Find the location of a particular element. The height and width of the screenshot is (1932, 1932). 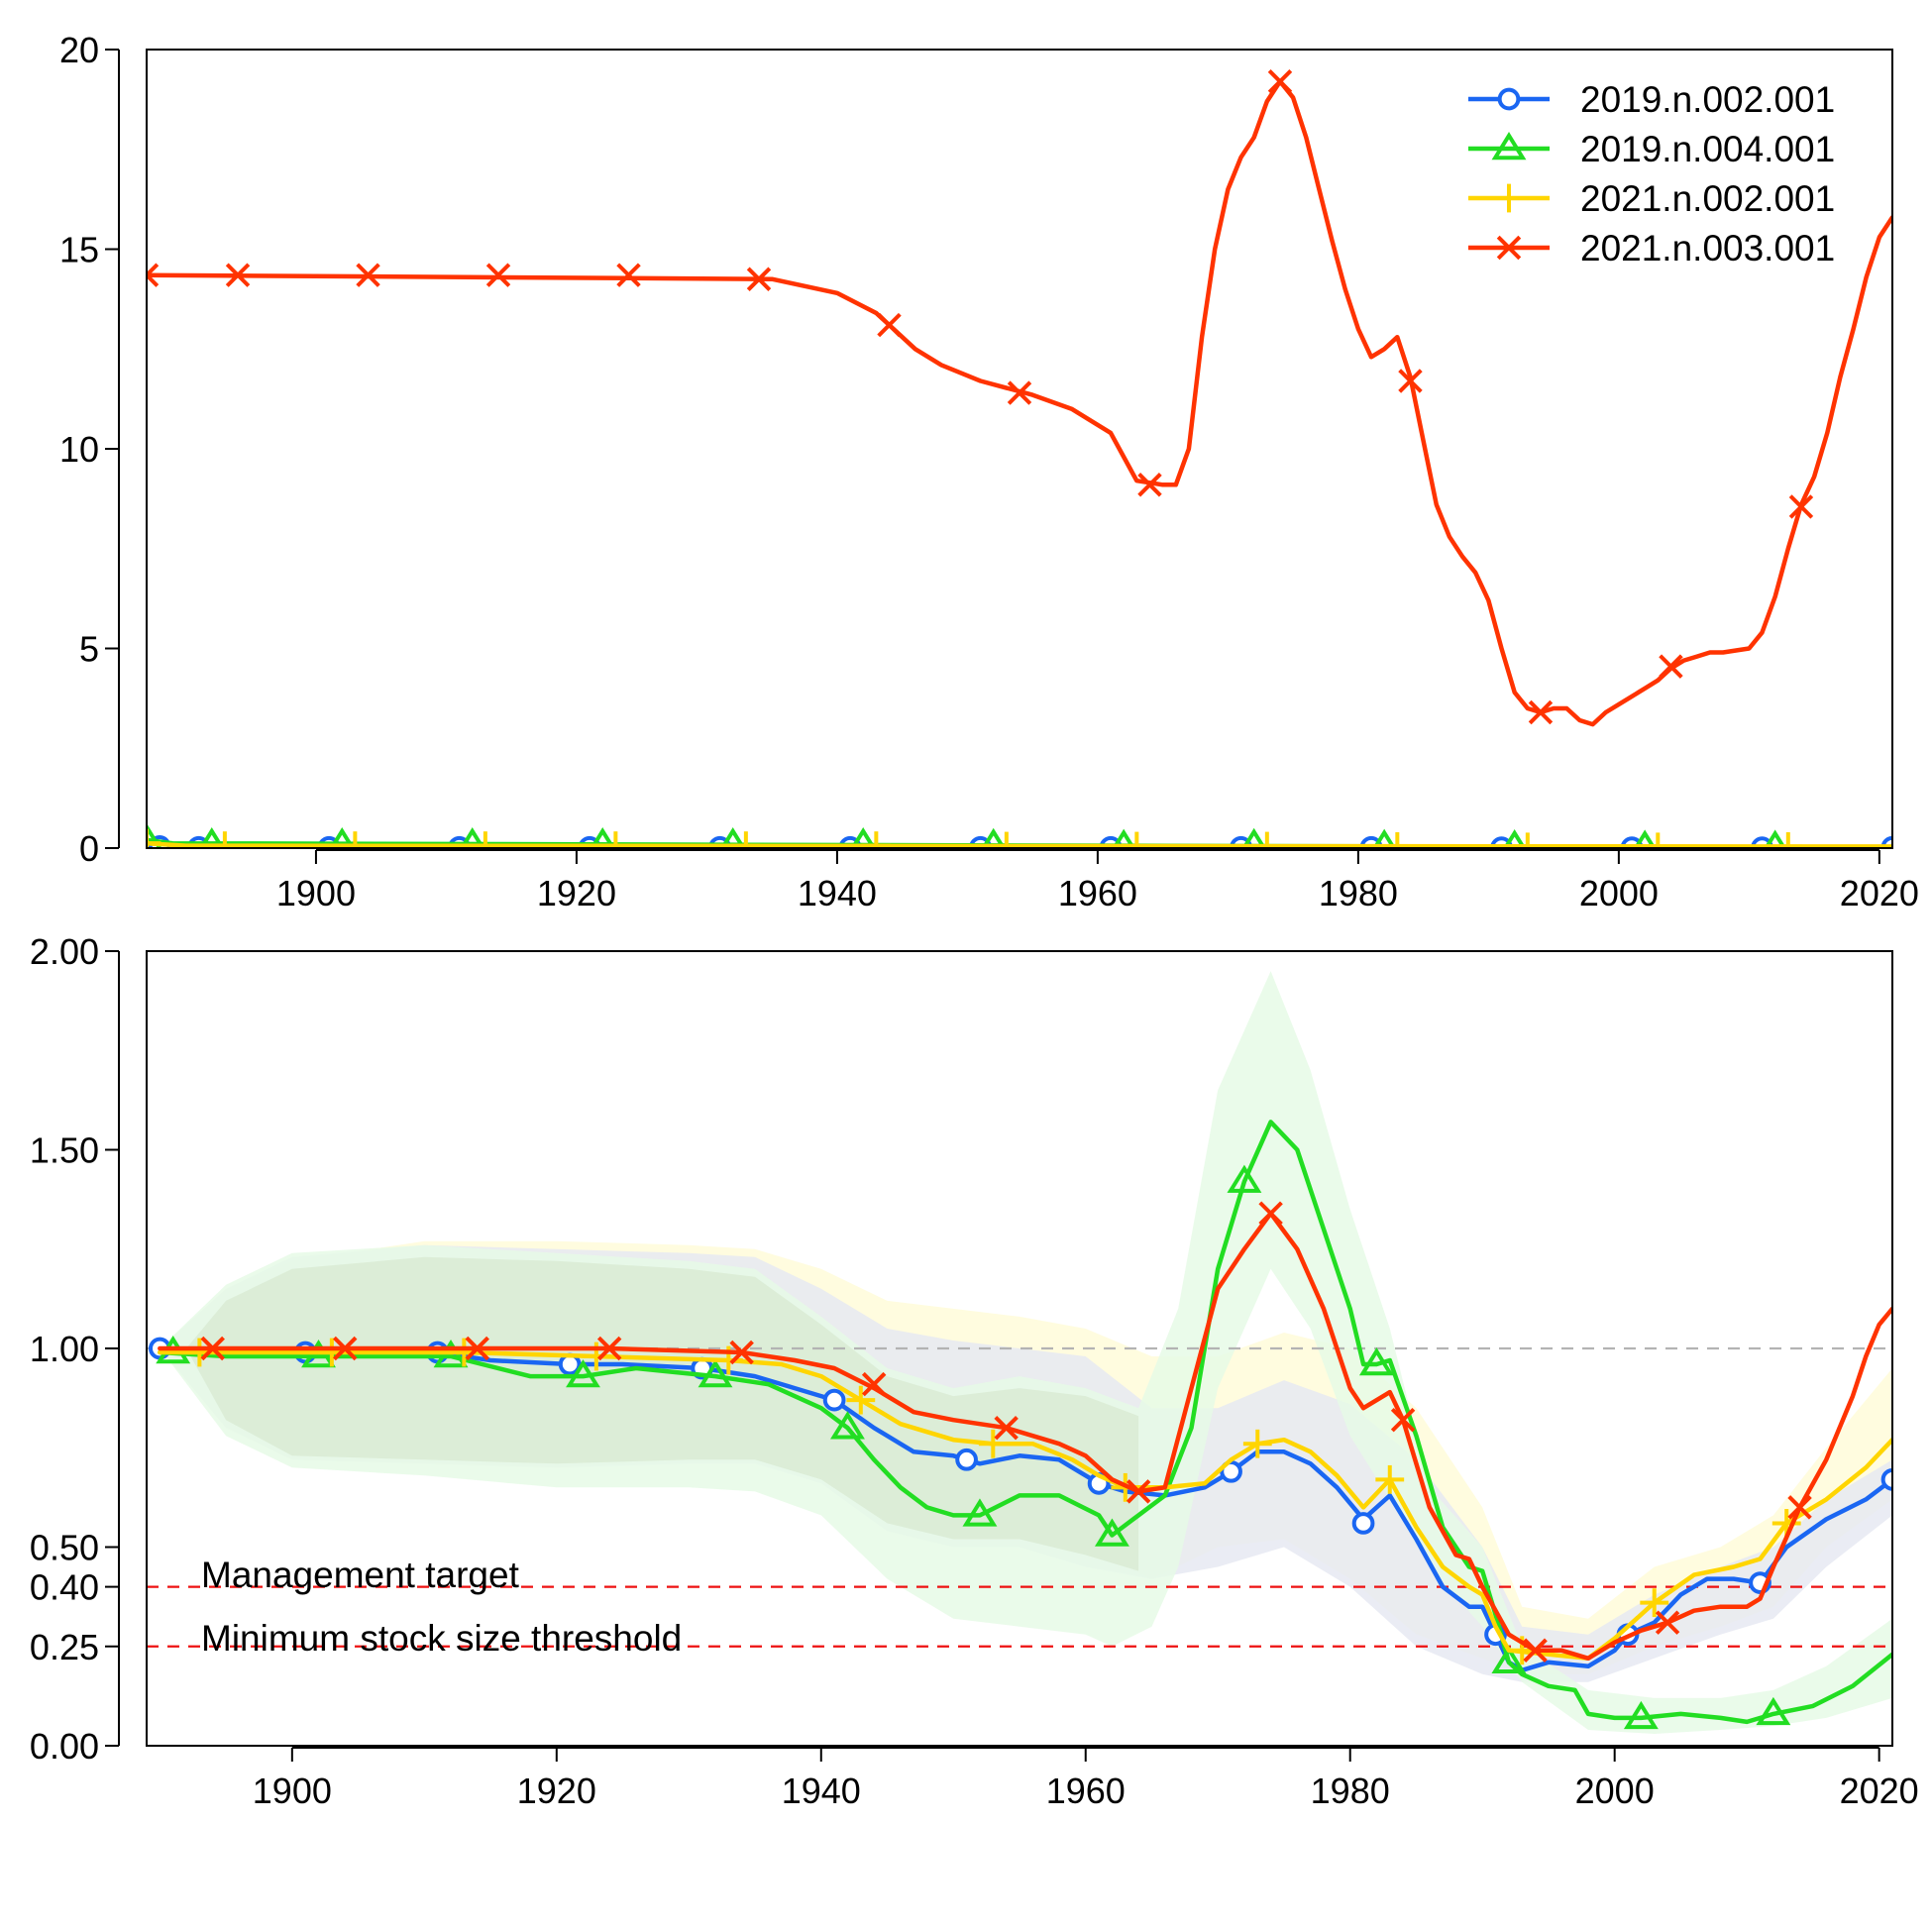

bottom-y-tick-label-1-00: 1.00 is located at coordinates (64, 1349).